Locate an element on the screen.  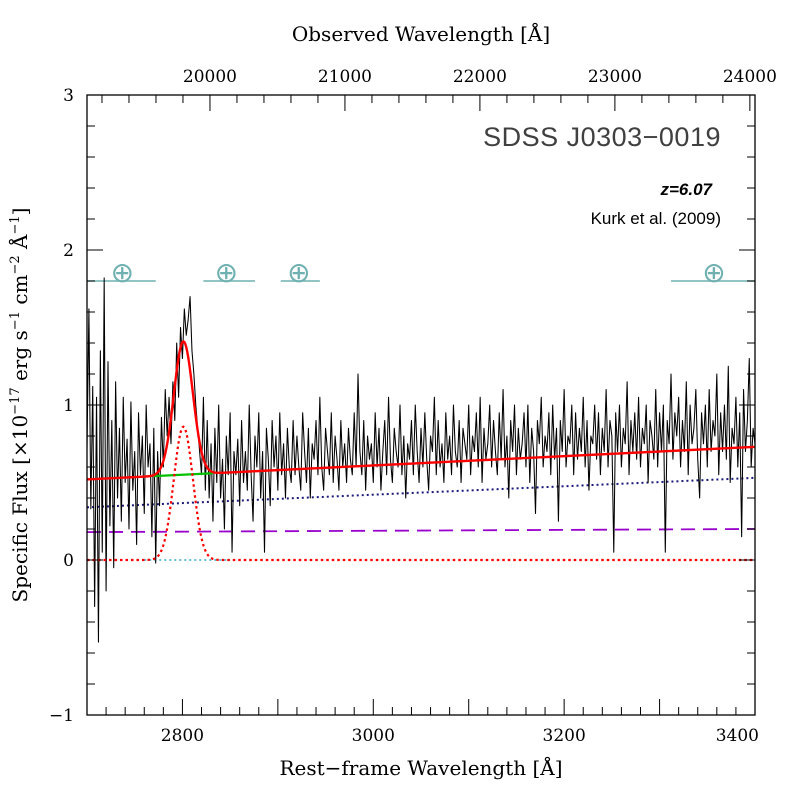
x2-tick-label: 22000 is located at coordinates (480, 77).